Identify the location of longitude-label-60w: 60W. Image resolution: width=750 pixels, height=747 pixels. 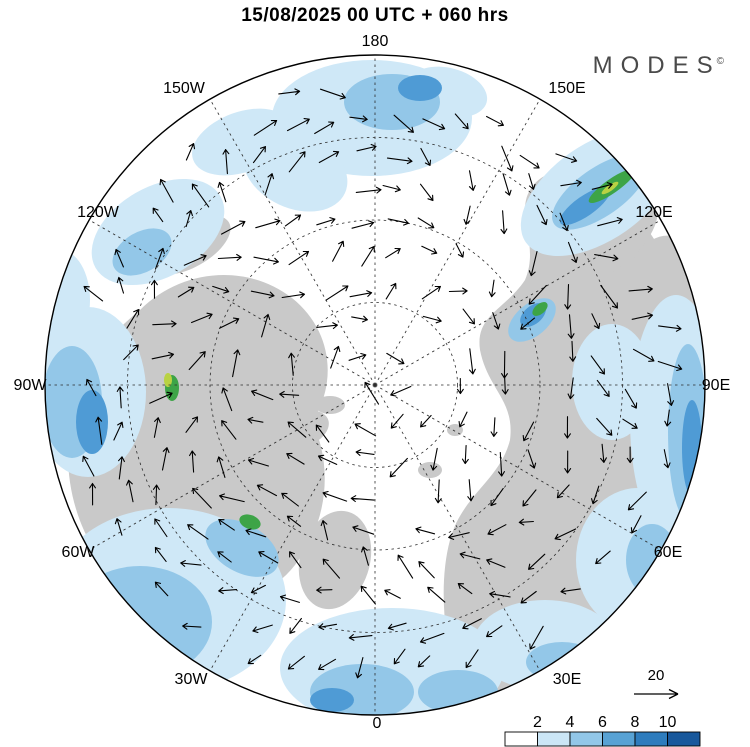
(79, 552).